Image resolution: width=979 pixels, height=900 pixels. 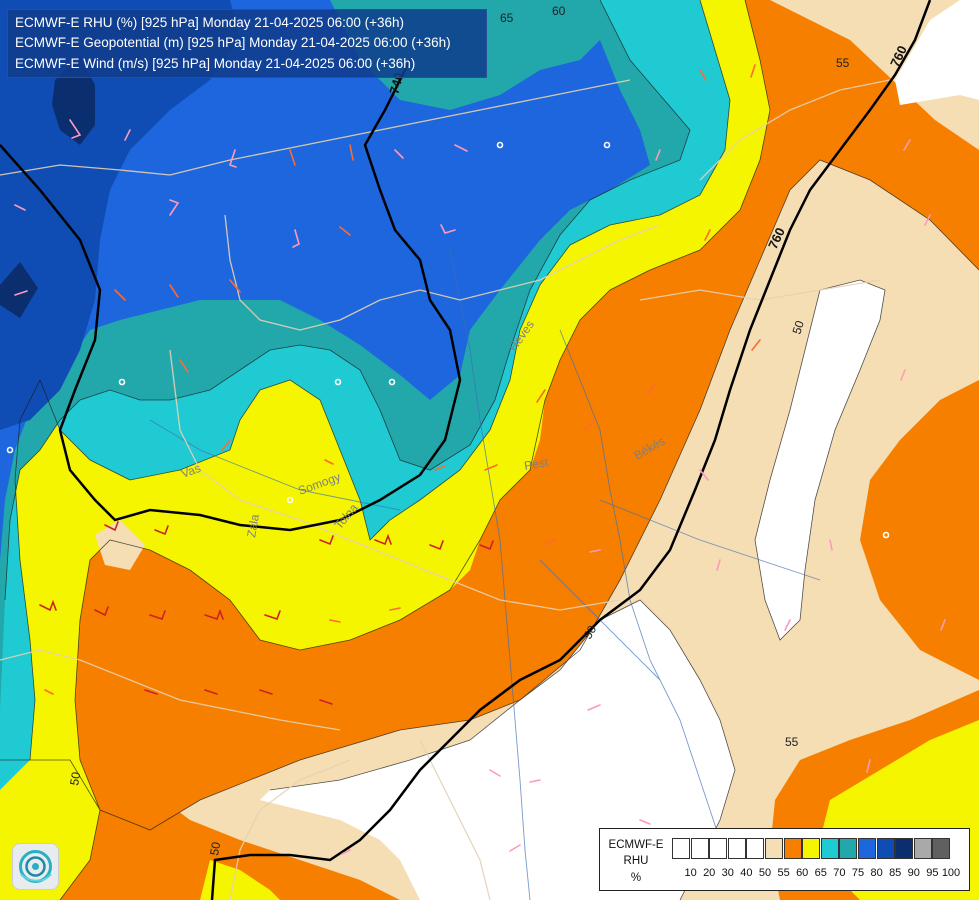 What do you see at coordinates (589, 632) in the screenshot?
I see `rhu-label-50-s: 50` at bounding box center [589, 632].